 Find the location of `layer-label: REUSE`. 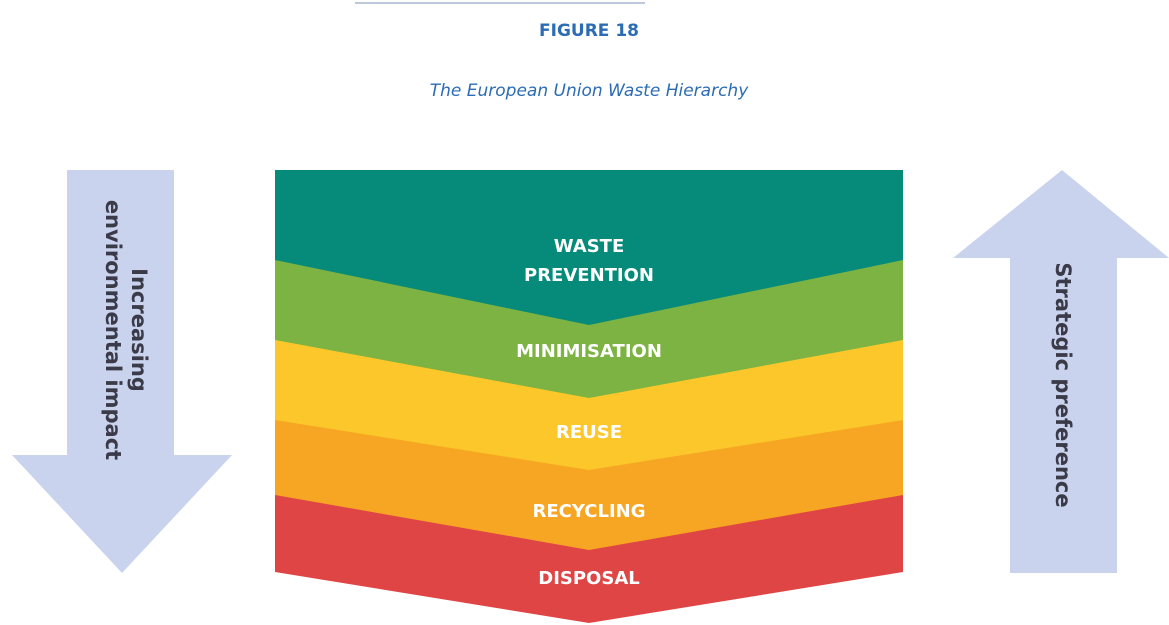

layer-label: REUSE is located at coordinates (589, 432).